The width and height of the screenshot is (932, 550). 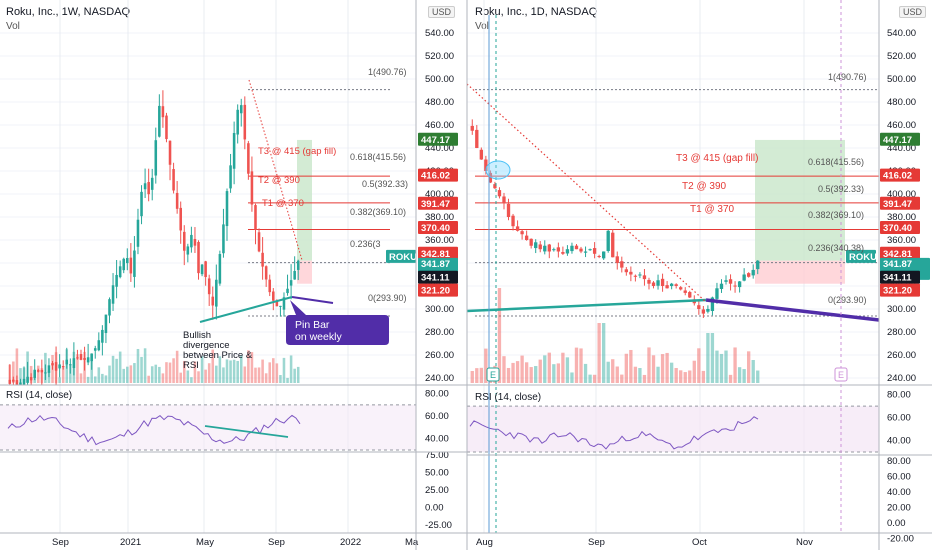 I want to click on left-tag-341: 341.11, so click(x=435, y=278).